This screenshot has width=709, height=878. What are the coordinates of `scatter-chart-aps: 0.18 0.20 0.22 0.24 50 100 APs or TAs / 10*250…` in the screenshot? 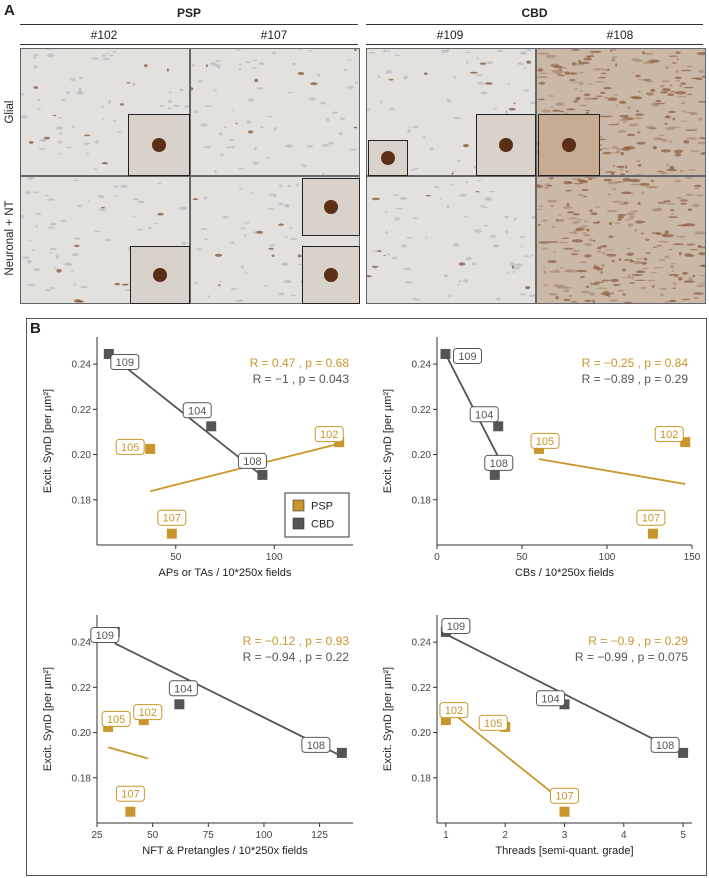 It's located at (197, 458).